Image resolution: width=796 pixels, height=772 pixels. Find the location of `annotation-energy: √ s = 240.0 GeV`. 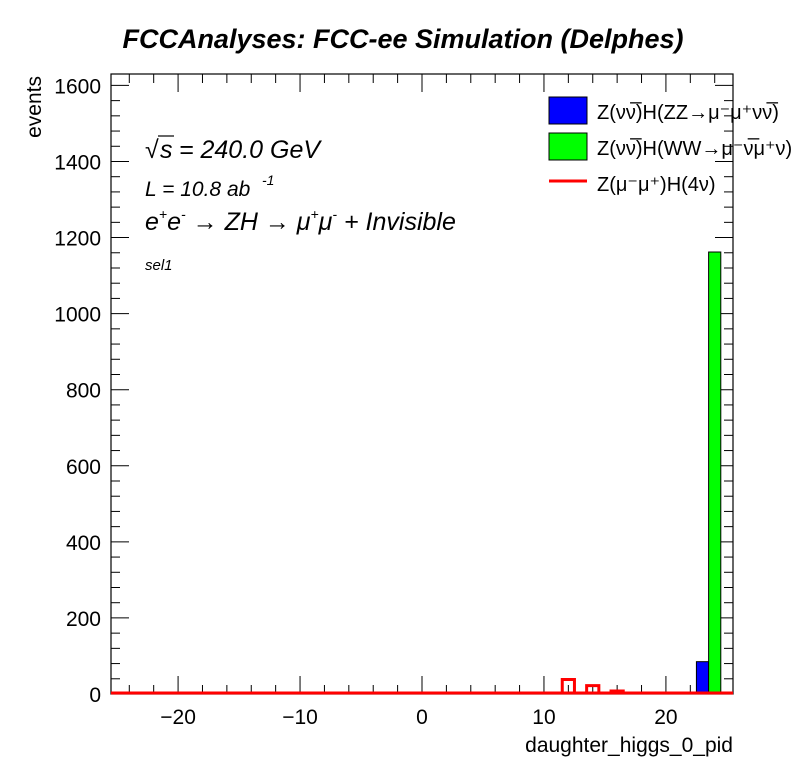

annotation-energy: √ s = 240.0 GeV is located at coordinates (233, 149).